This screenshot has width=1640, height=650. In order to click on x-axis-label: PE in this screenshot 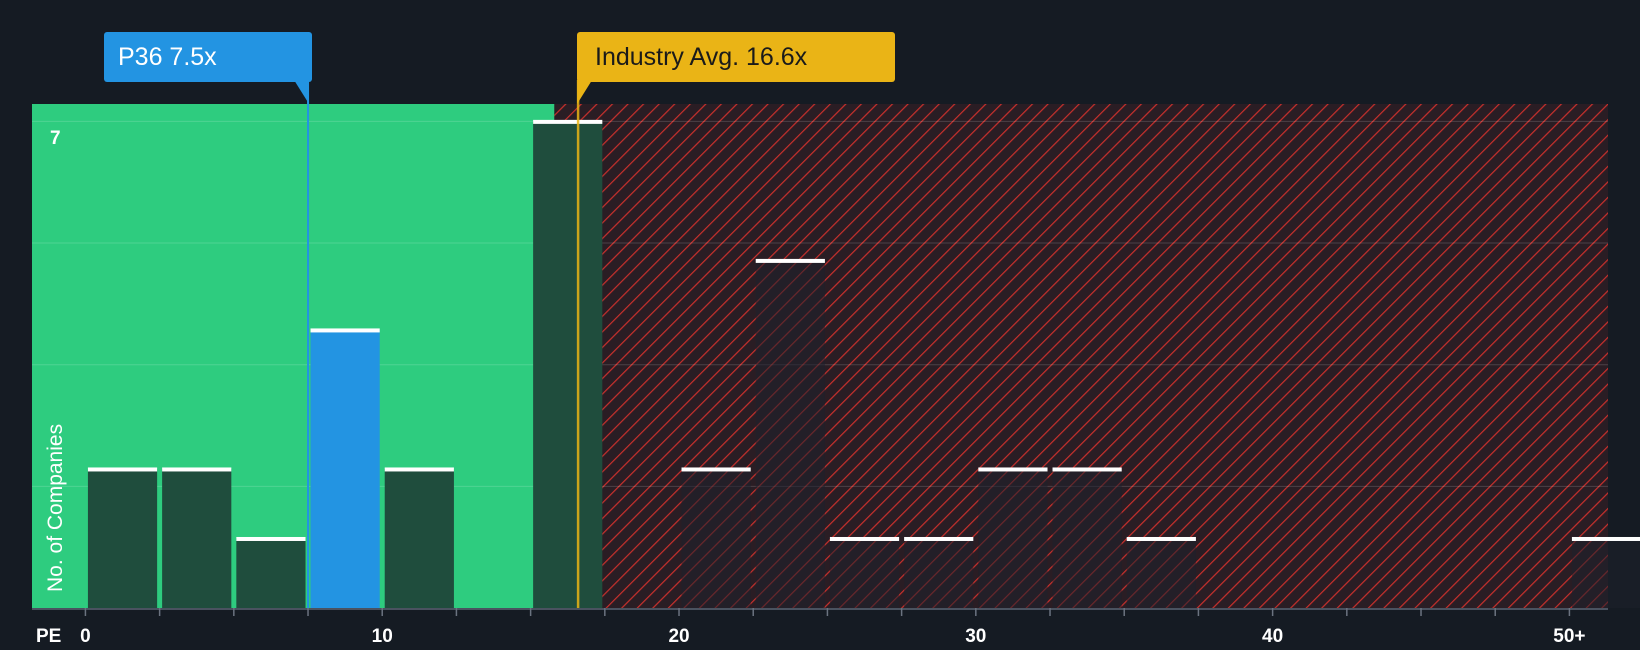, I will do `click(48, 636)`.